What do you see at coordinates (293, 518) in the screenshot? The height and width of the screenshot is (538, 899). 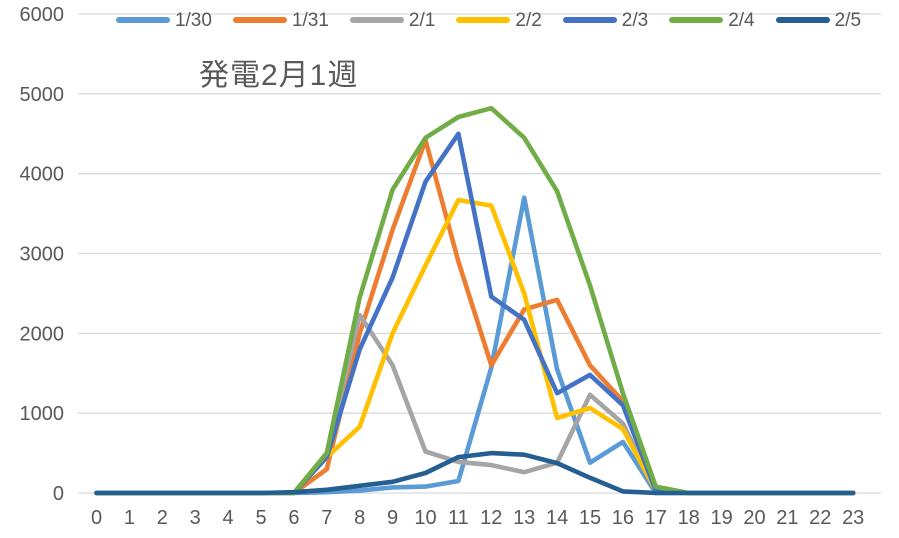 I see `x-tick-label: 6` at bounding box center [293, 518].